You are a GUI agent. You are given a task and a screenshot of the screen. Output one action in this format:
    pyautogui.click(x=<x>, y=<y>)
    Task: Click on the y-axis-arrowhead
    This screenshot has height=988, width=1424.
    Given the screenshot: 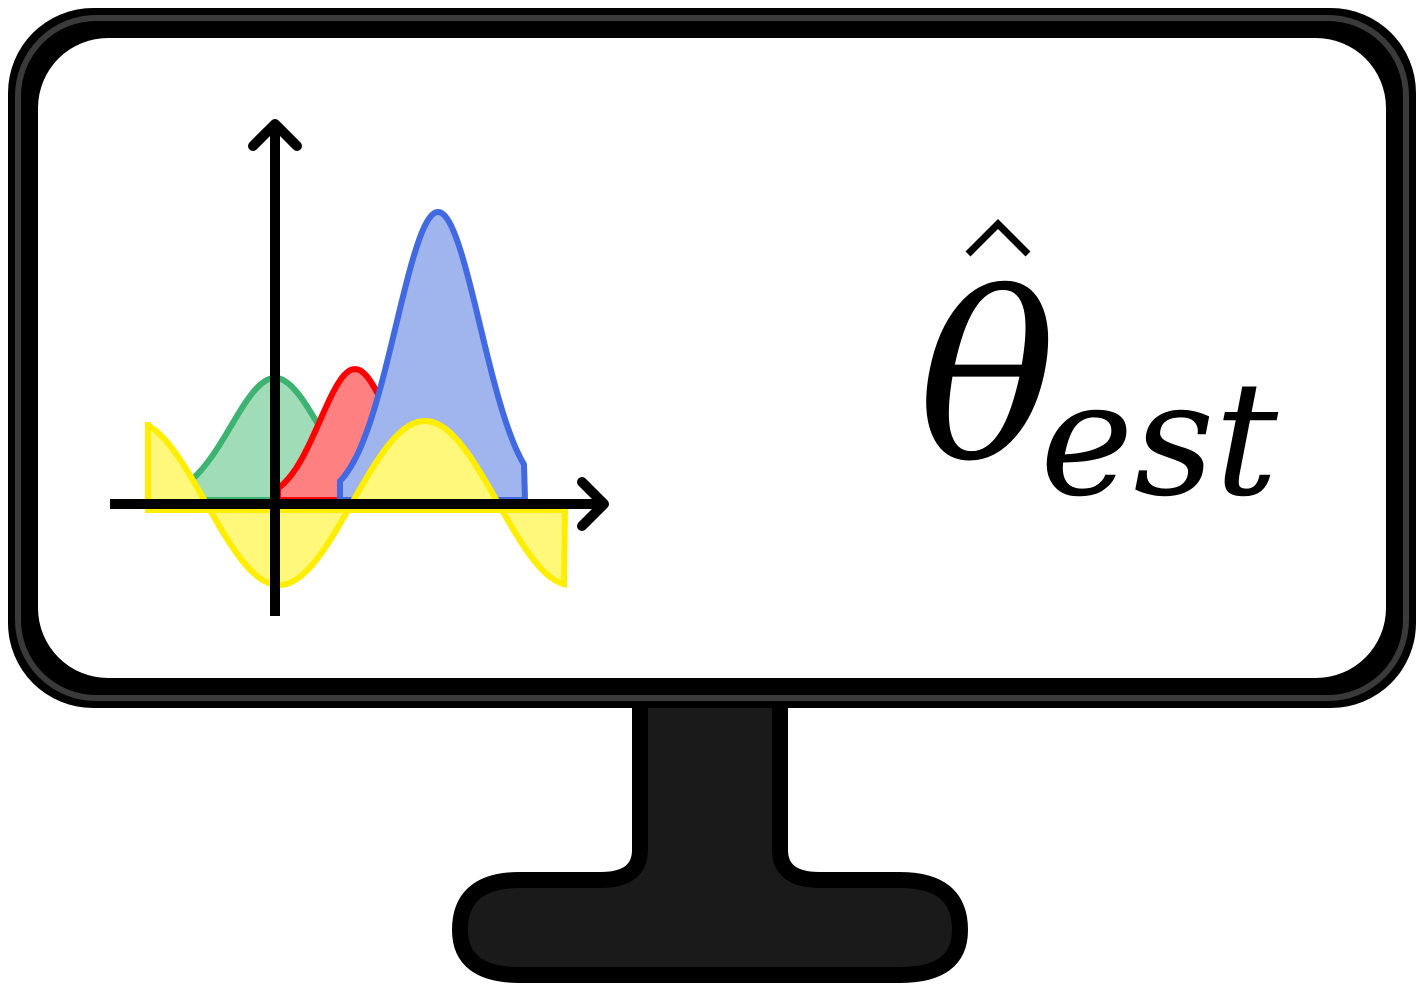 What is the action you would take?
    pyautogui.click(x=275, y=135)
    